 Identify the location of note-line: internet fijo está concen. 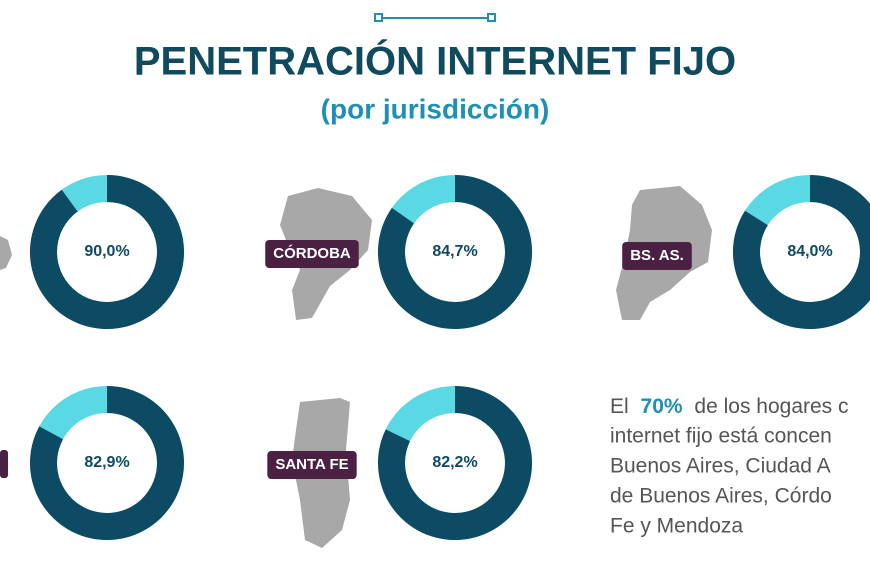
(721, 436).